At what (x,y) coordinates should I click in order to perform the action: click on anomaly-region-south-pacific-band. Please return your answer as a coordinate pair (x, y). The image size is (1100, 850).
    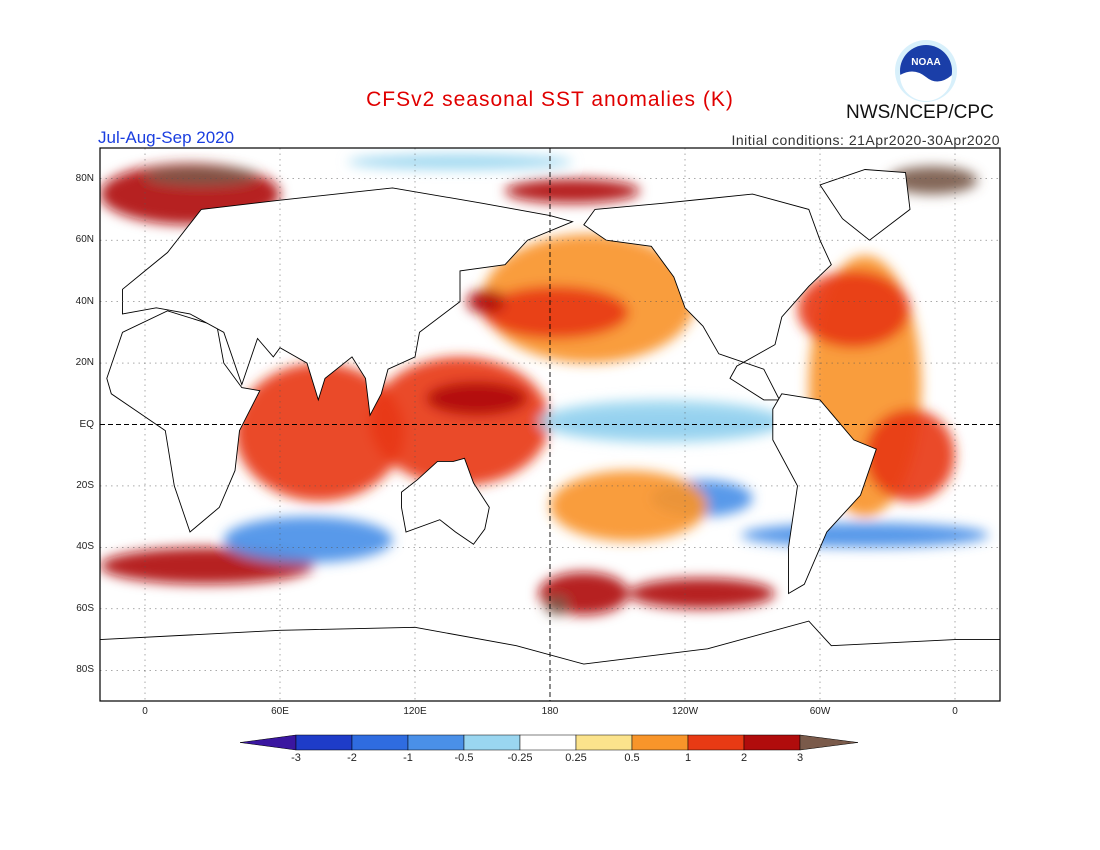
    Looking at the image, I should click on (701, 593).